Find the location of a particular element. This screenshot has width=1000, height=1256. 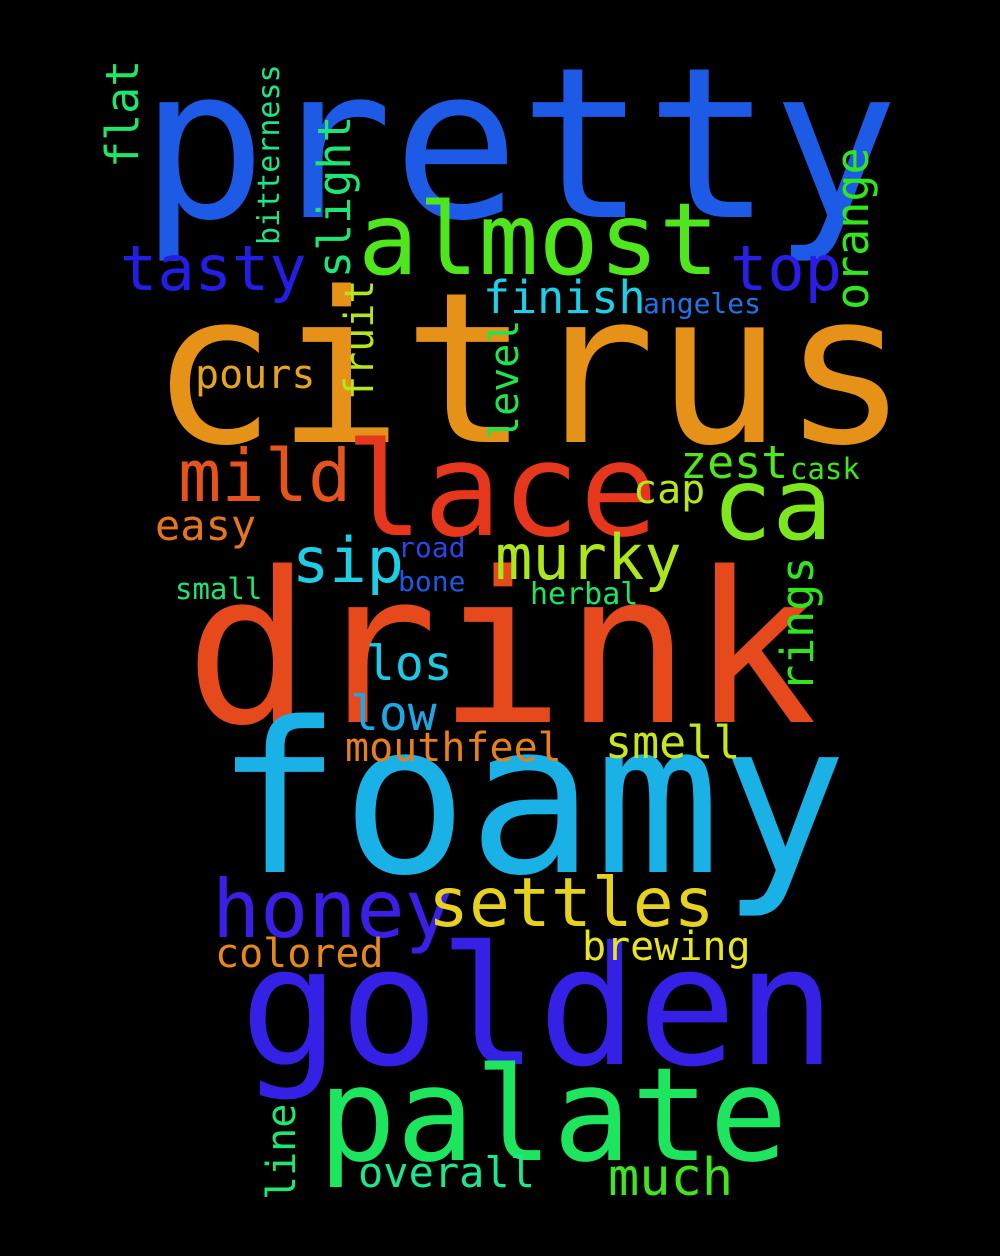

word-citrus: citrus is located at coordinates (529, 369).